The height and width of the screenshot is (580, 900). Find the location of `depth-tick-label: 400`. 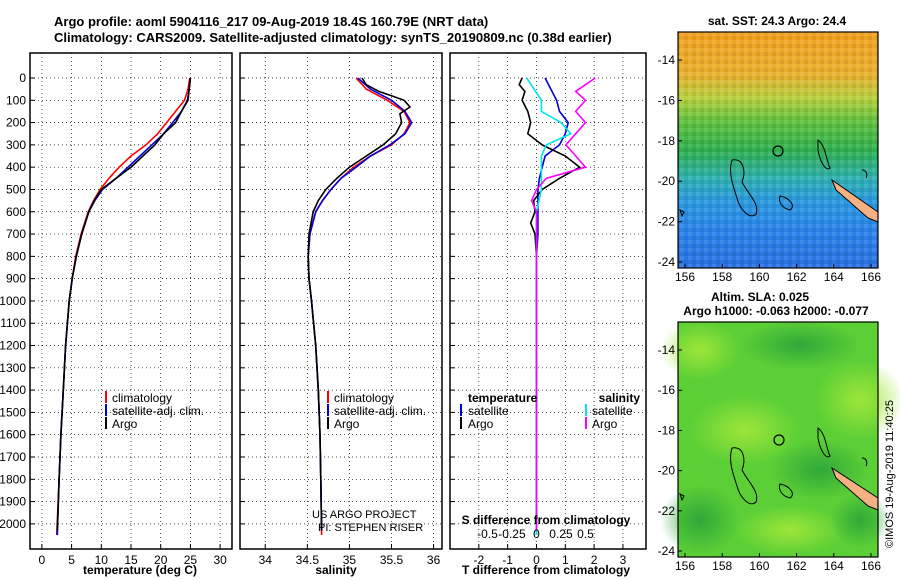

depth-tick-label: 400 is located at coordinates (16, 167).